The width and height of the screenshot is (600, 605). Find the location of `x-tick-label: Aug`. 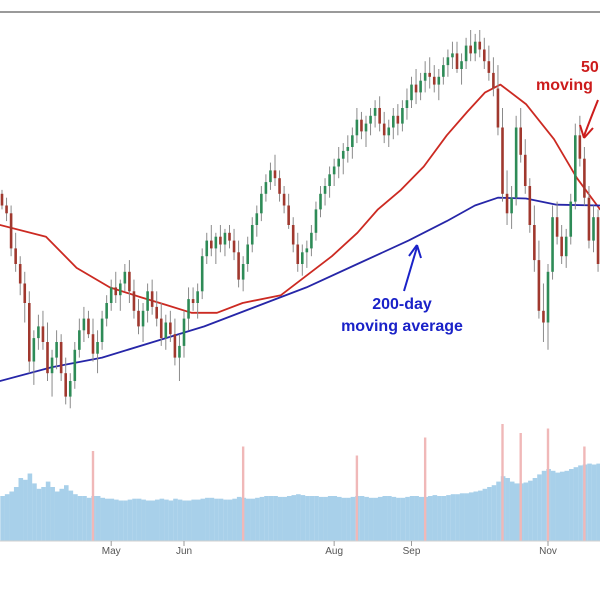

x-tick-label: Aug is located at coordinates (334, 551).